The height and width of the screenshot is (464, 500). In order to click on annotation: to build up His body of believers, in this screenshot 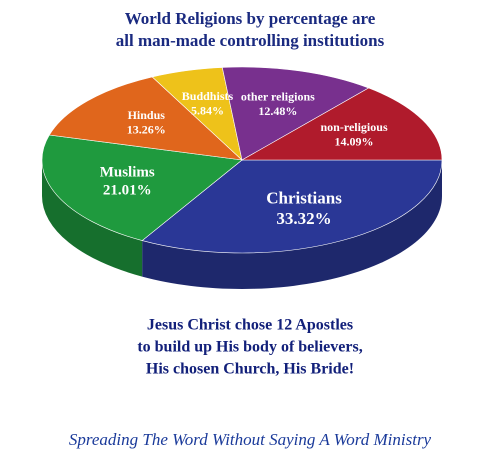, I will do `click(249, 347)`.